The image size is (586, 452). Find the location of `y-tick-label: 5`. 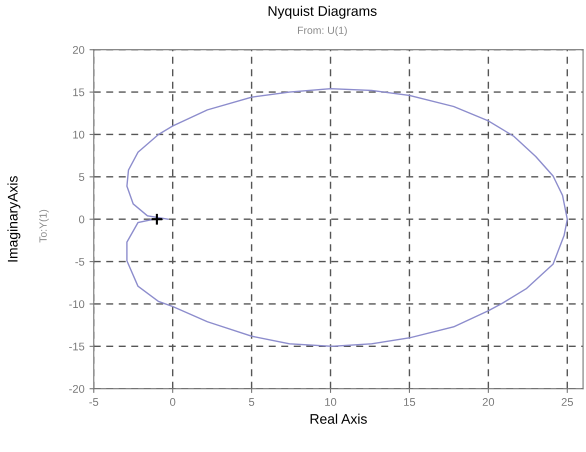

y-tick-label: 5 is located at coordinates (81, 177).